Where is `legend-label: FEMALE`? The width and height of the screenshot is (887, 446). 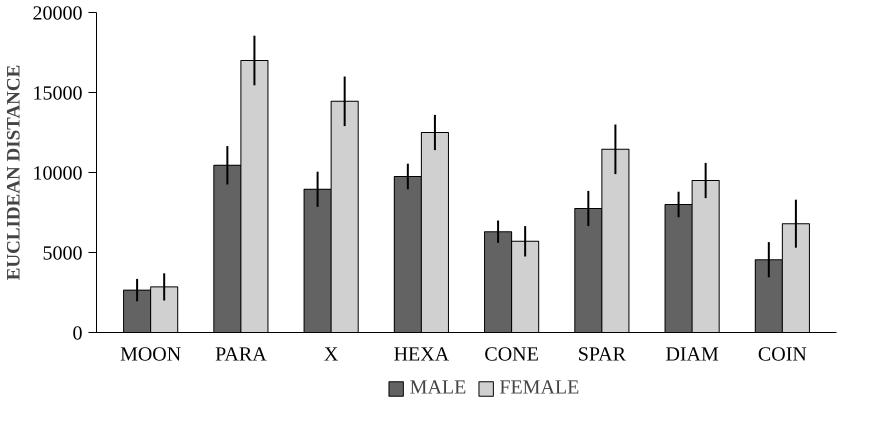
legend-label: FEMALE is located at coordinates (539, 388).